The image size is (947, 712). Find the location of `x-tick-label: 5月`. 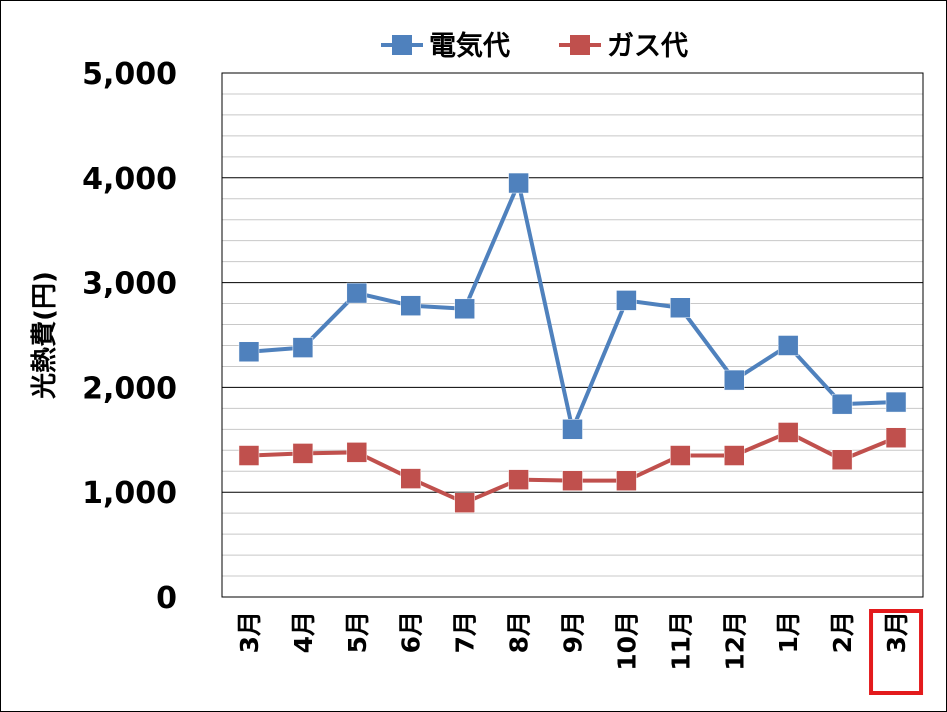

x-tick-label: 5月 is located at coordinates (357, 632).